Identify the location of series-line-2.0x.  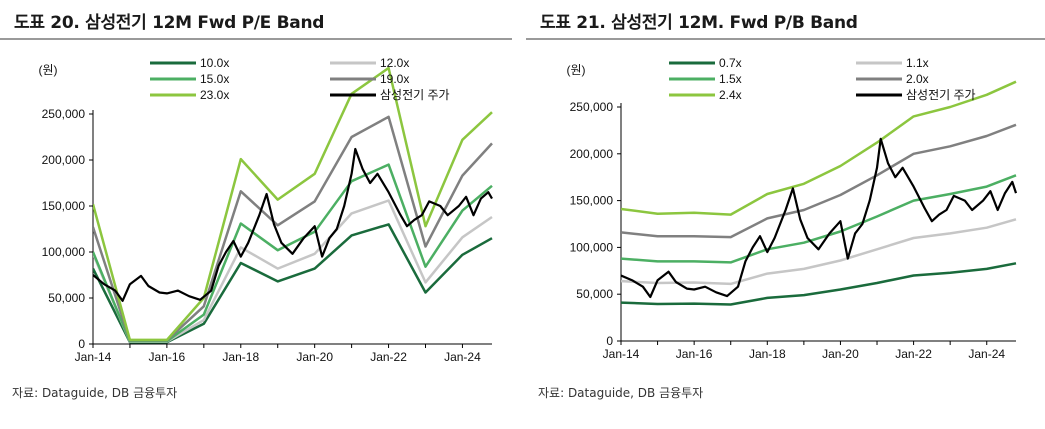
(819, 181).